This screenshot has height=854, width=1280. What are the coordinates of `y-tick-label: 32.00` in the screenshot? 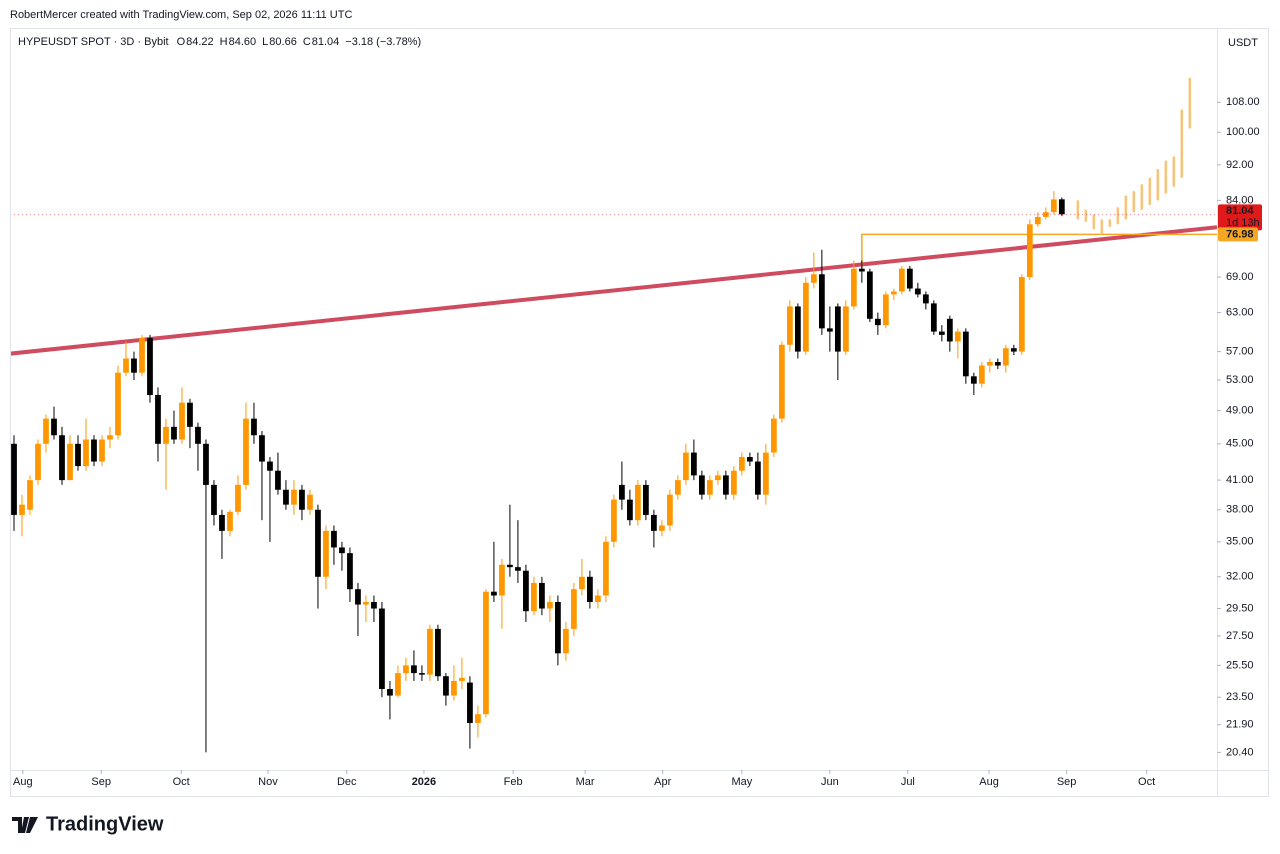 It's located at (1240, 577).